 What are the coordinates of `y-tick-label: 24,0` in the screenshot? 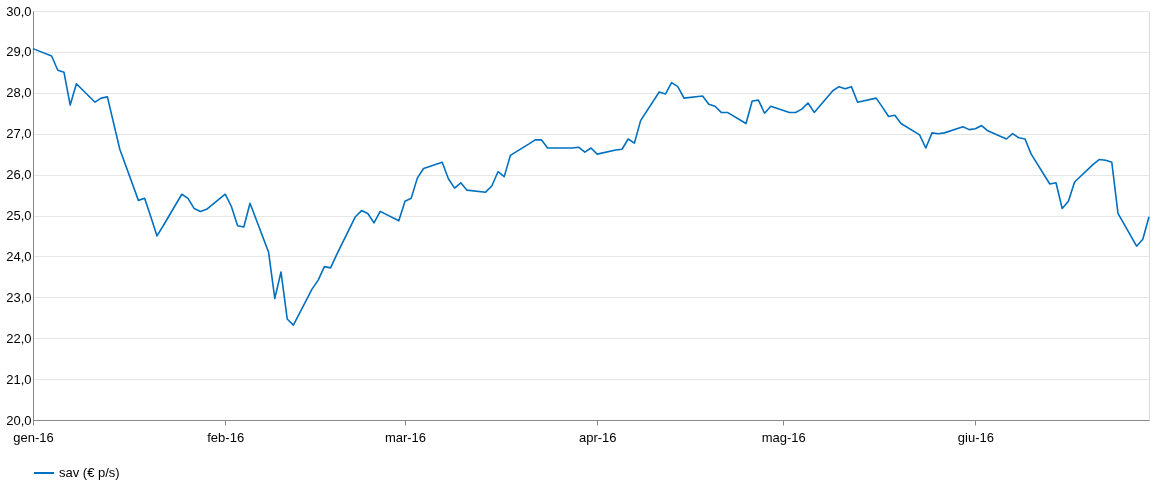 It's located at (19, 256).